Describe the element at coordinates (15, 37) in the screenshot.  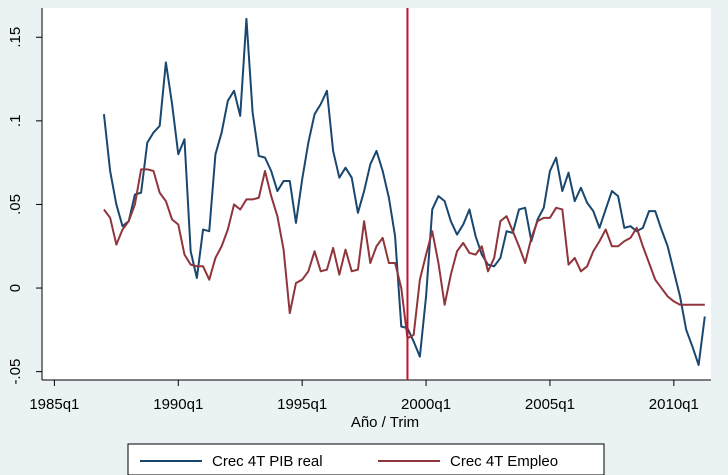
I see `y-tick-label: .15` at that location.